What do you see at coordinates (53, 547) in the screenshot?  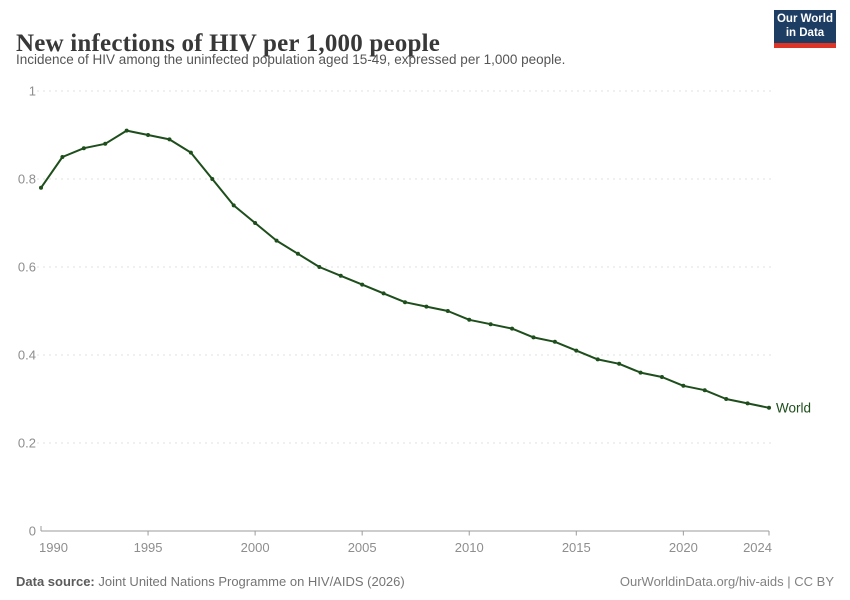 I see `x-tick-label: 1990` at bounding box center [53, 547].